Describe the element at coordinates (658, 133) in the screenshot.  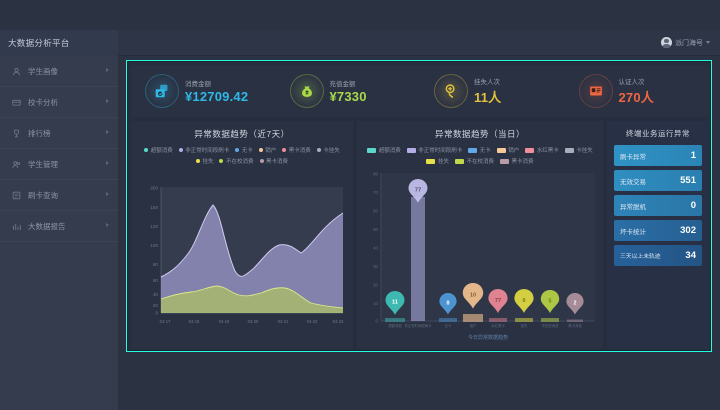
I see `panel-title: 终端业务运行异常` at that location.